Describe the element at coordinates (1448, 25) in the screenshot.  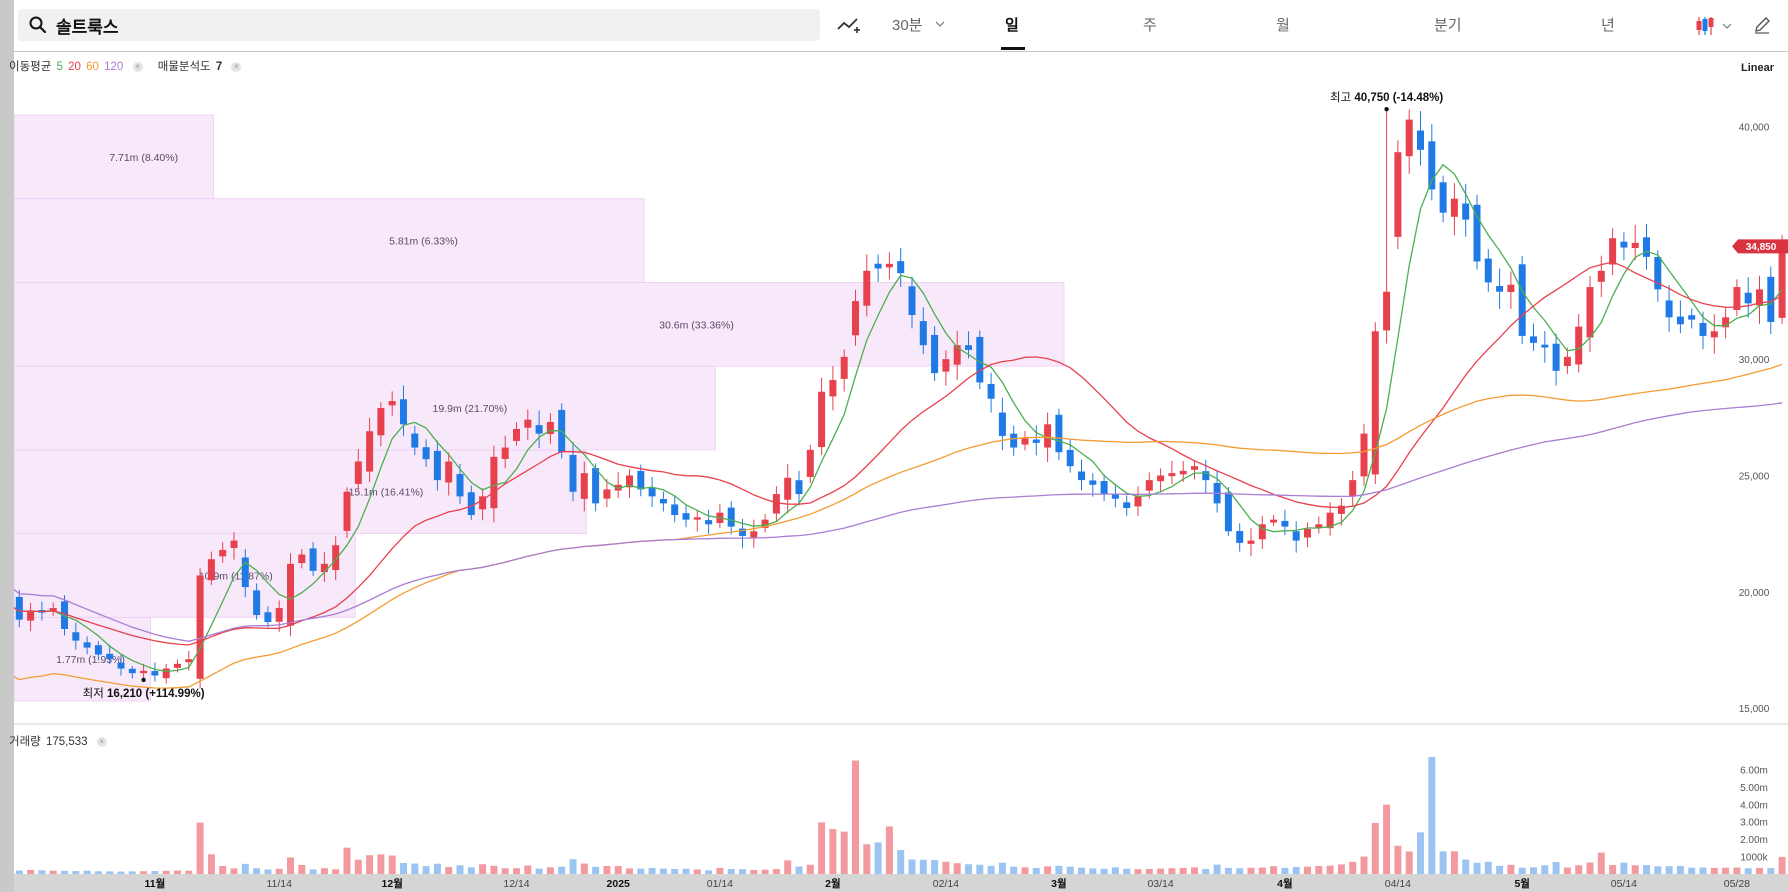
I see `tab-quarter: 분기` at that location.